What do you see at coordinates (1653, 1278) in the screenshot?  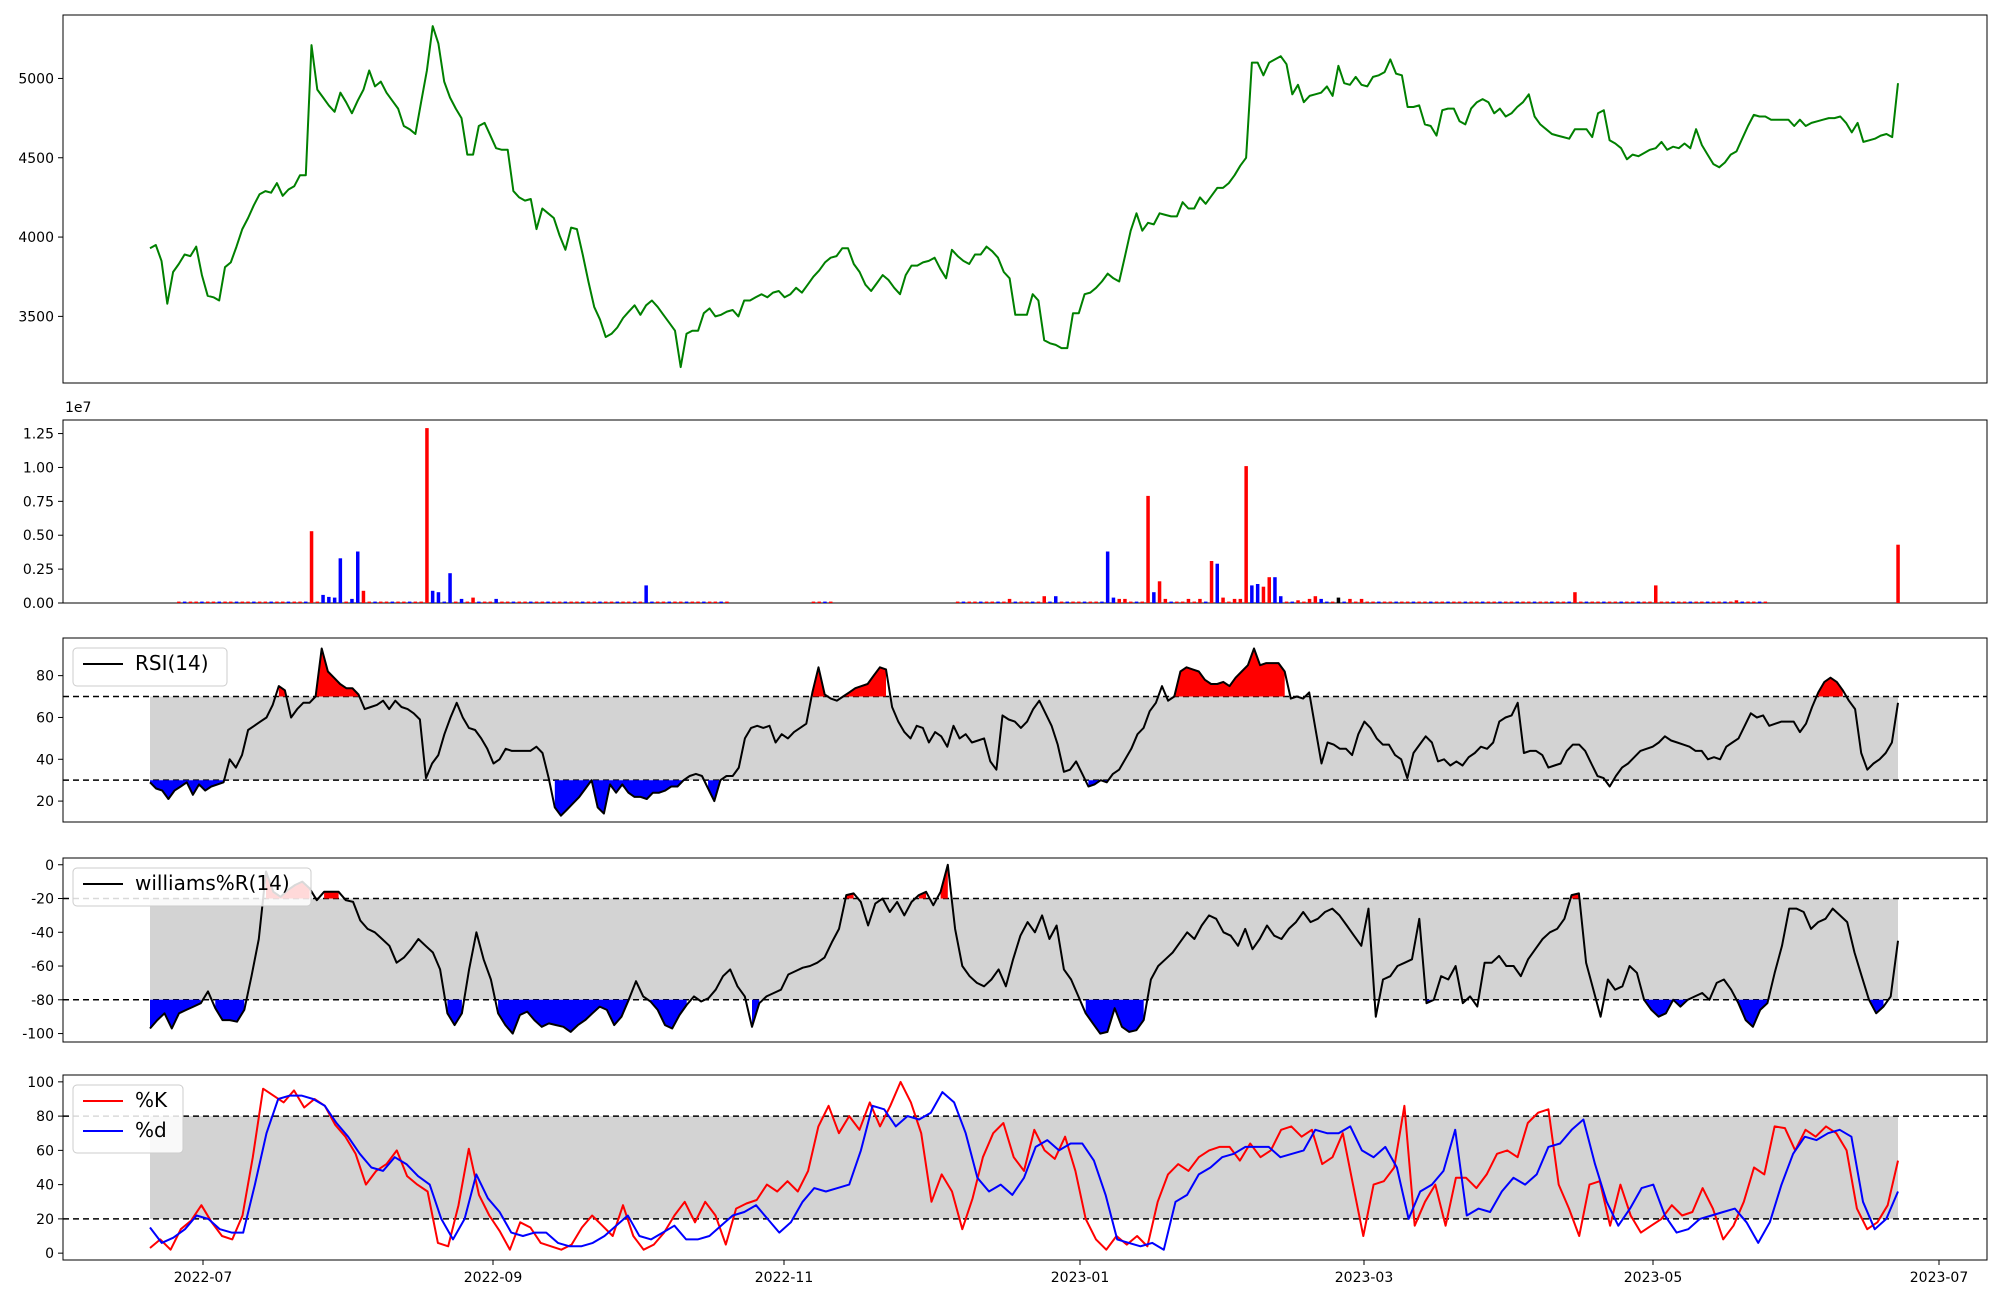 I see `x-tick-label: 2023-05` at bounding box center [1653, 1278].